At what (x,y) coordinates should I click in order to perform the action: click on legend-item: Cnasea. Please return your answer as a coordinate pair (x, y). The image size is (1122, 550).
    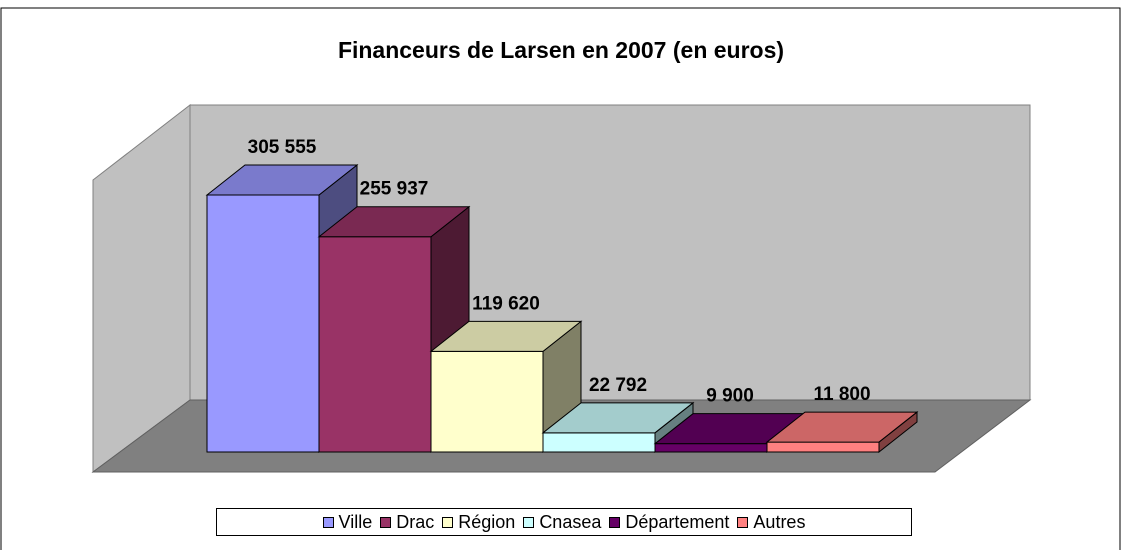
    Looking at the image, I should click on (562, 522).